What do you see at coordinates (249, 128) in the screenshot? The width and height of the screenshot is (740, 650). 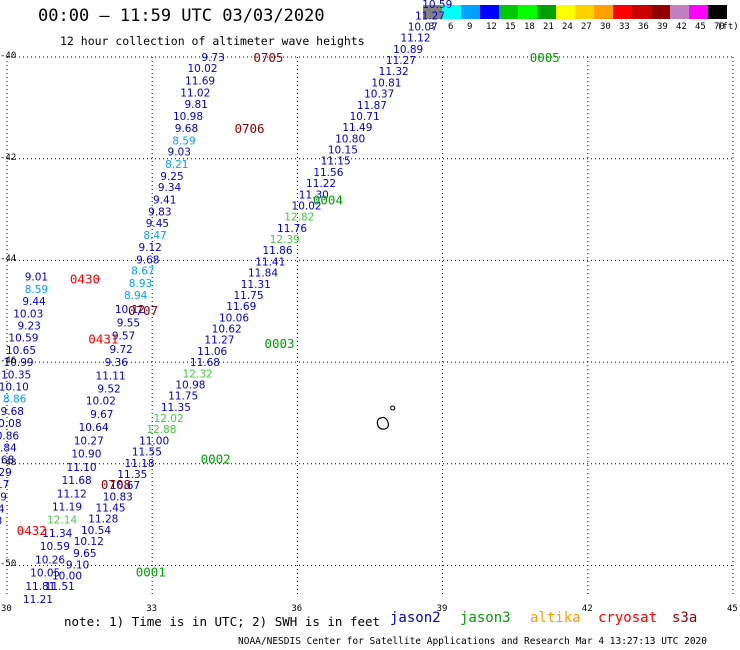 I see `track-time-label: 0706` at bounding box center [249, 128].